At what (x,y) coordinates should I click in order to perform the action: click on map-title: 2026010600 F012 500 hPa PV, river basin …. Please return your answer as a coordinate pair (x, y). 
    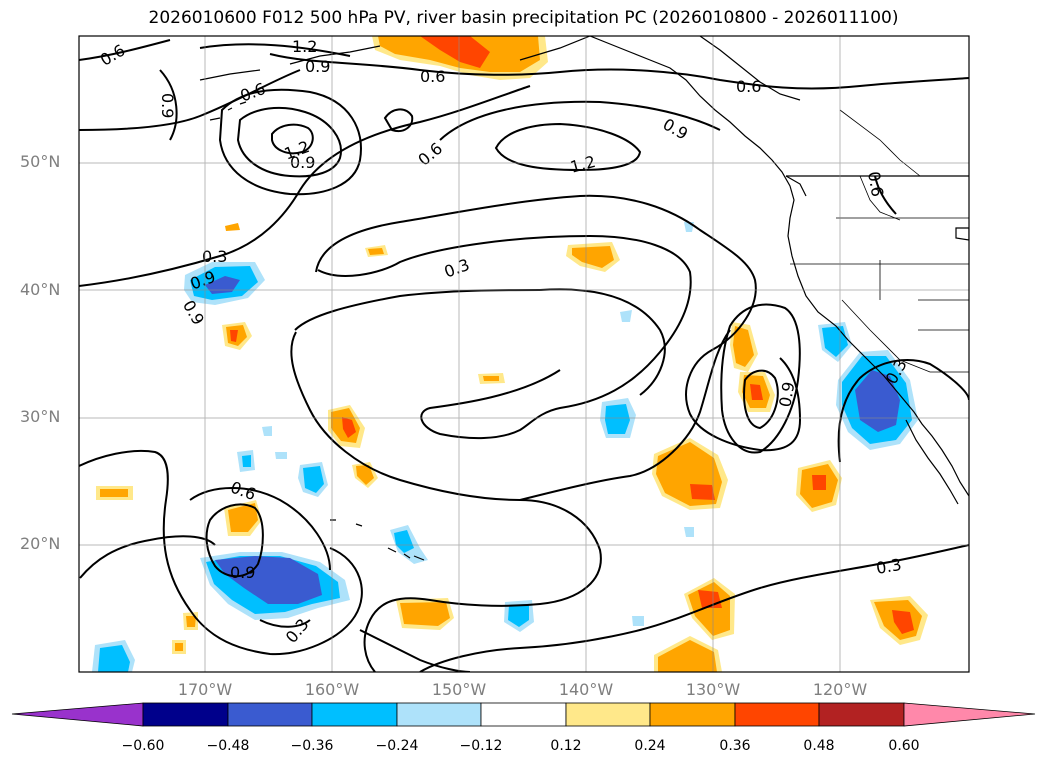
    Looking at the image, I should click on (523, 18).